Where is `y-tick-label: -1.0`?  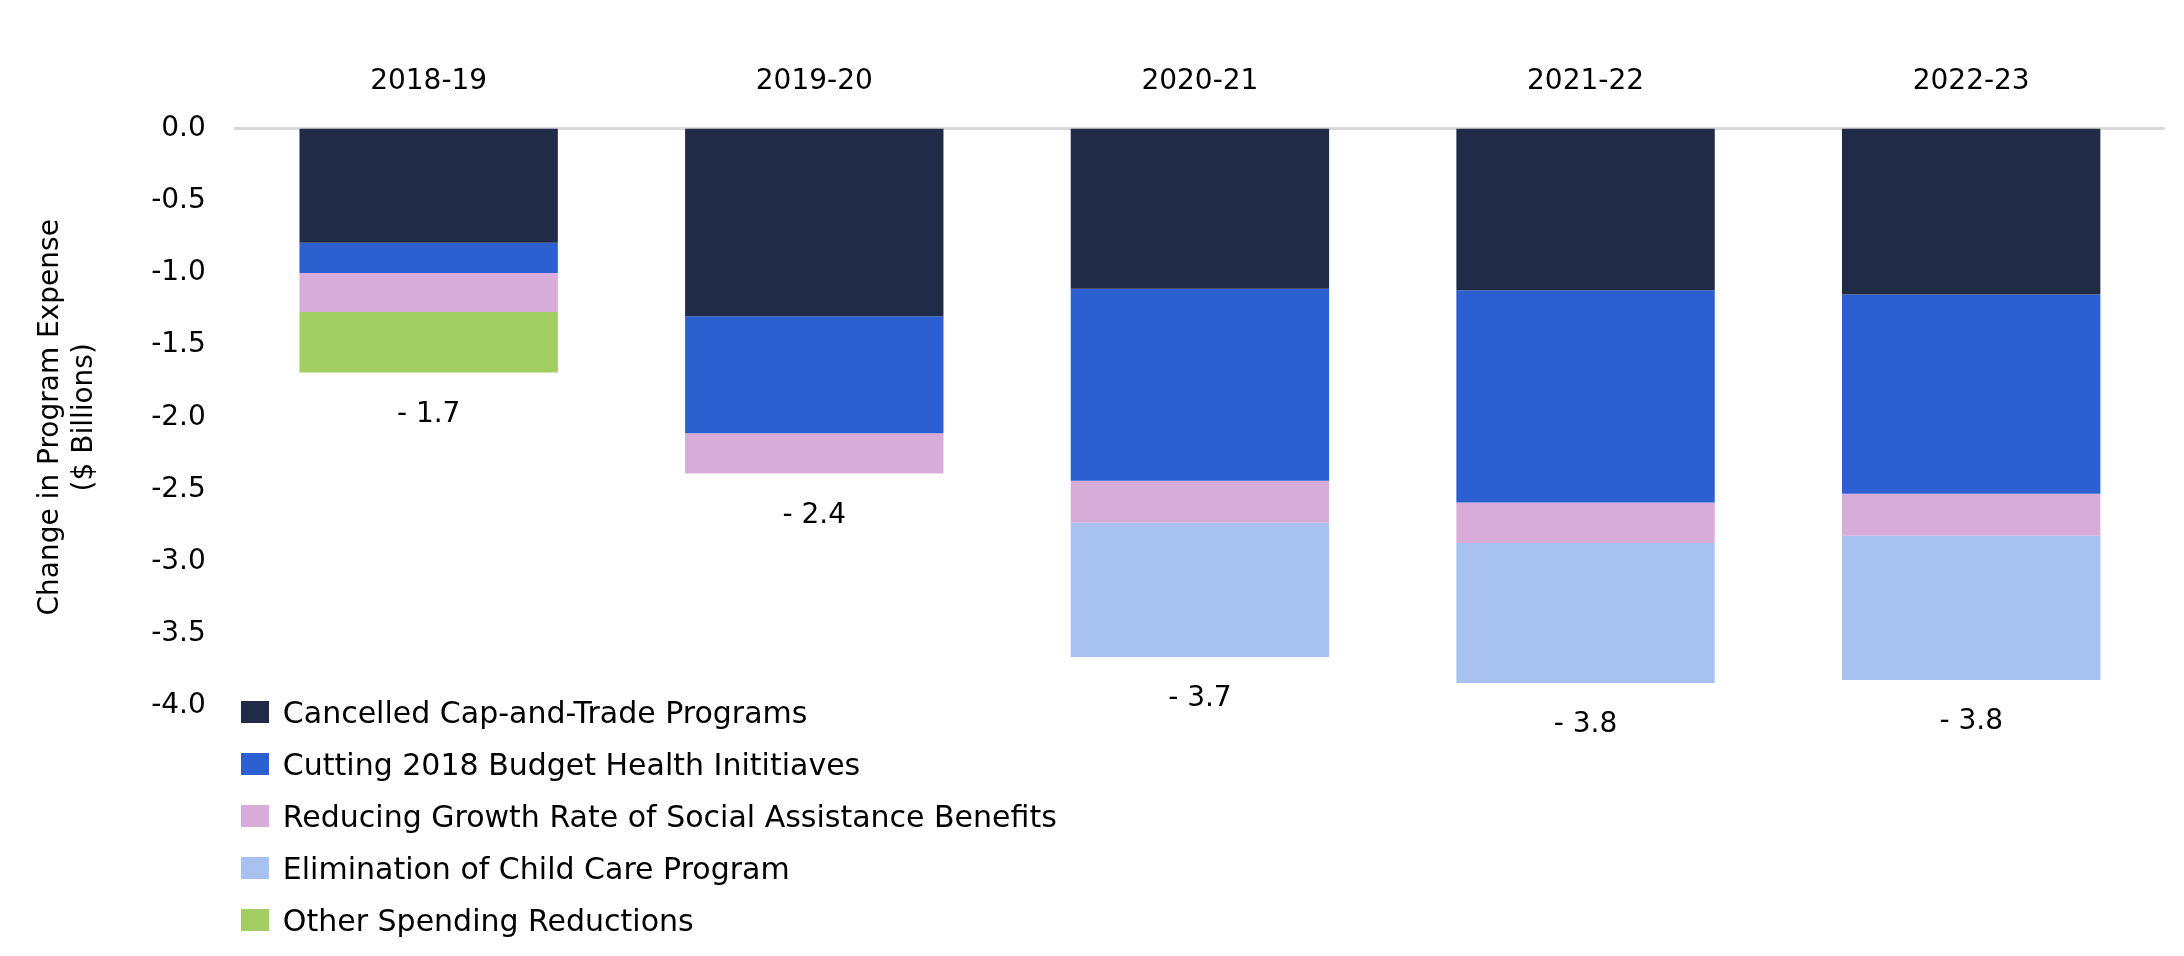 y-tick-label: -1.0 is located at coordinates (178, 271).